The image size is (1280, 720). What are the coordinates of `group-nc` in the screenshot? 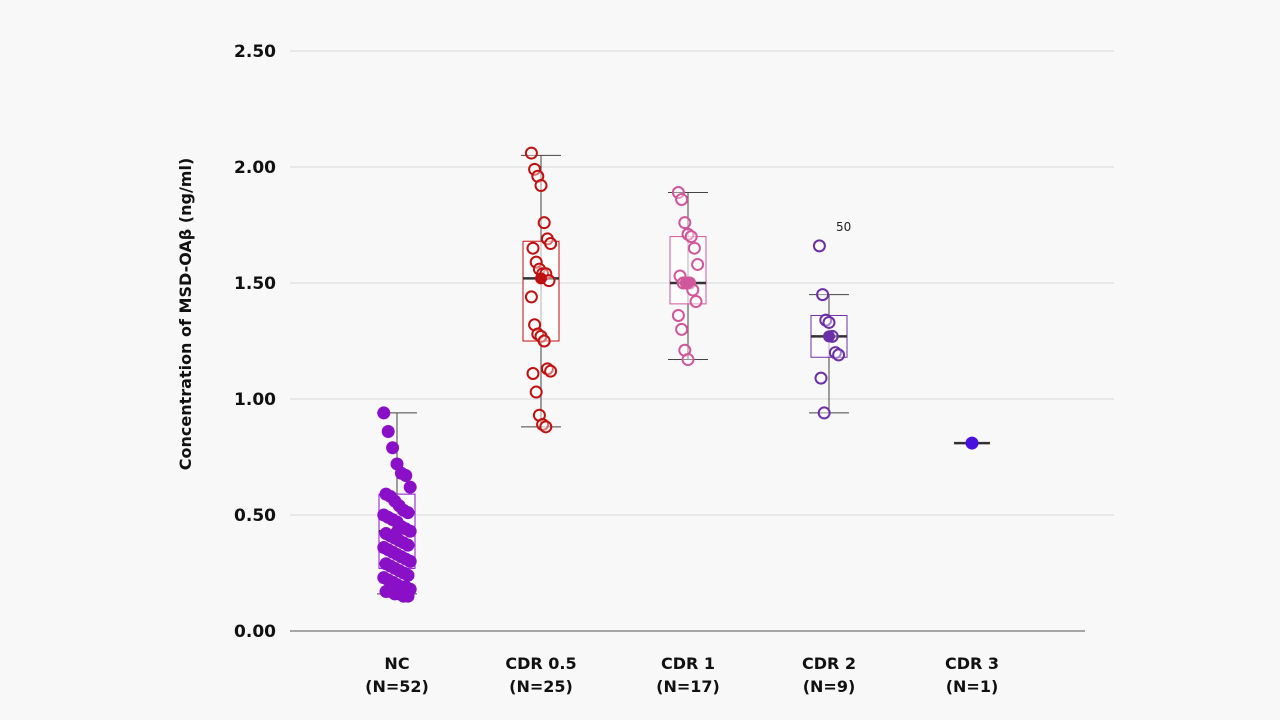 It's located at (397, 504).